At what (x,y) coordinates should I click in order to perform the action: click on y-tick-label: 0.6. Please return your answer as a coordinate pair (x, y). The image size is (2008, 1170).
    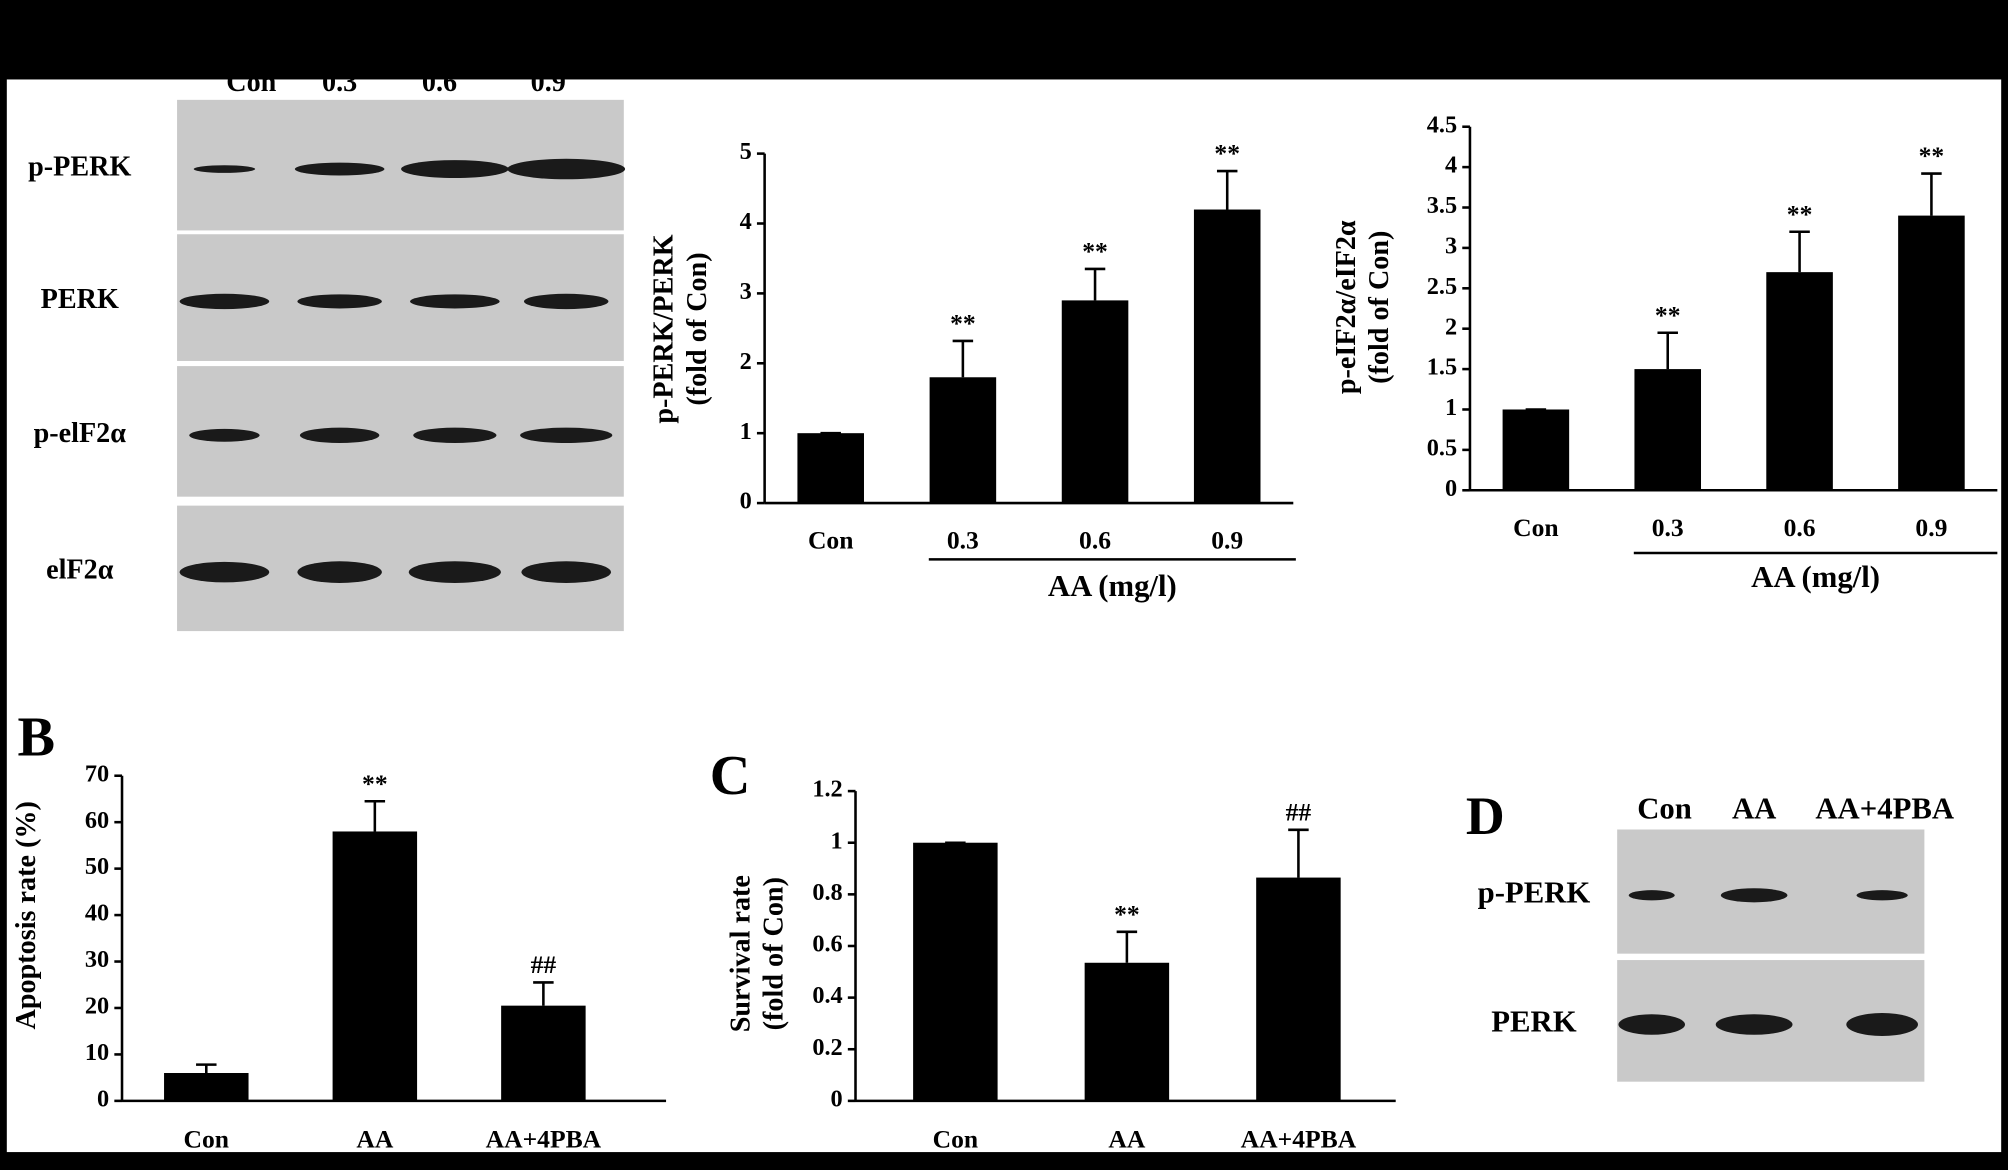
    Looking at the image, I should click on (827, 944).